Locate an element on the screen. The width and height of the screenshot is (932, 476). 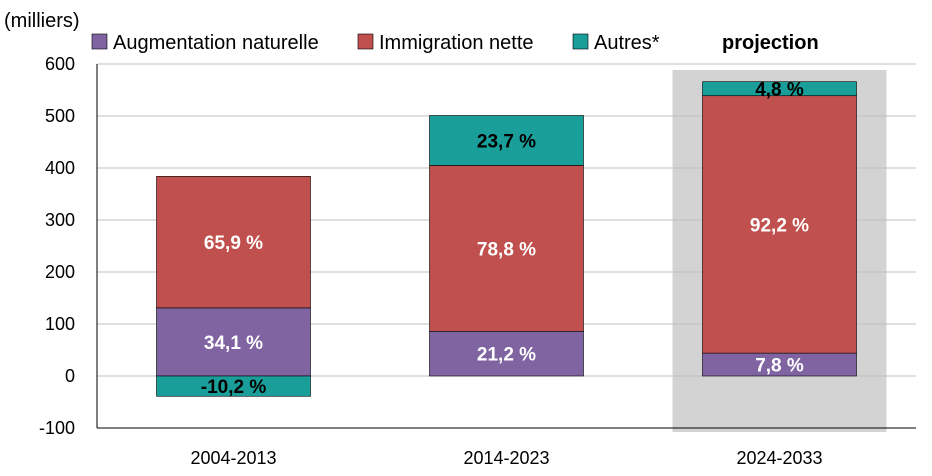
y-tick-label: 100 is located at coordinates (60, 324).